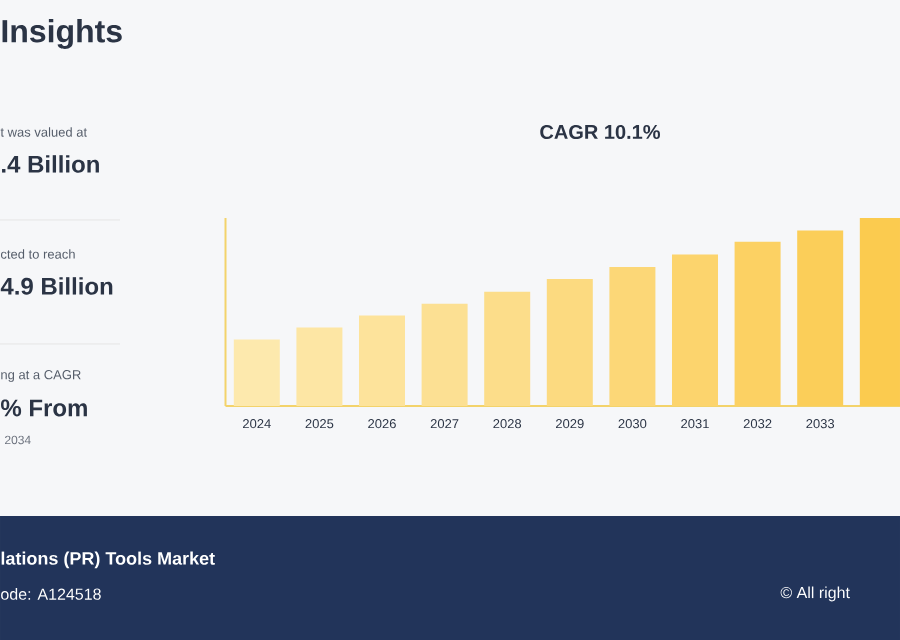 The image size is (900, 640). What do you see at coordinates (108, 560) in the screenshot?
I see `text: lations (PR) Tools Market` at bounding box center [108, 560].